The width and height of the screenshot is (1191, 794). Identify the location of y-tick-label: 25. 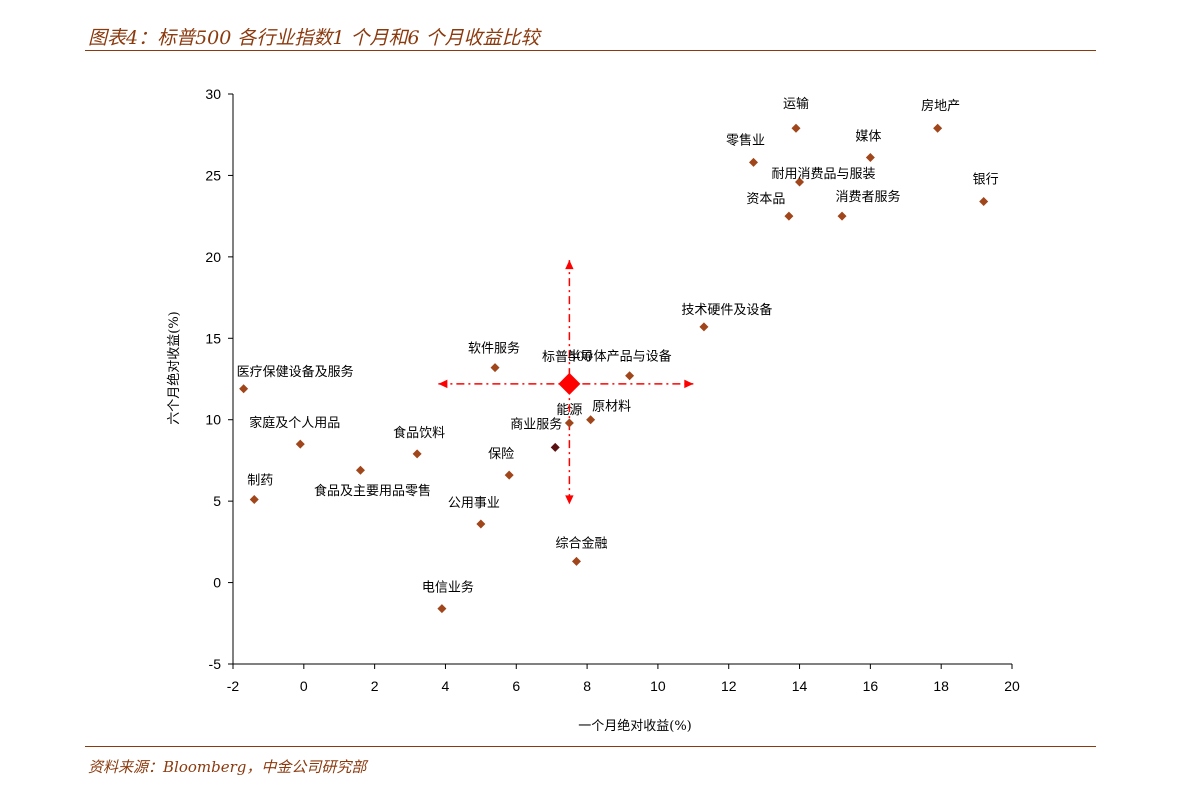
(213, 175).